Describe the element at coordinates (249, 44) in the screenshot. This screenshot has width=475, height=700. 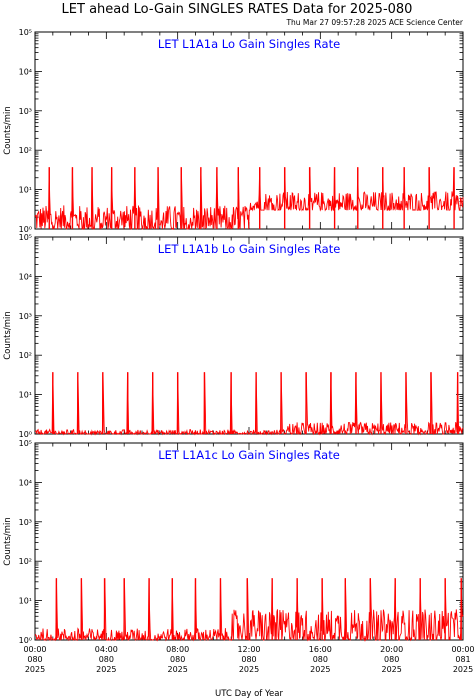
I see `panel-title: LET L1A1a Lo Gain Singles Rate` at that location.